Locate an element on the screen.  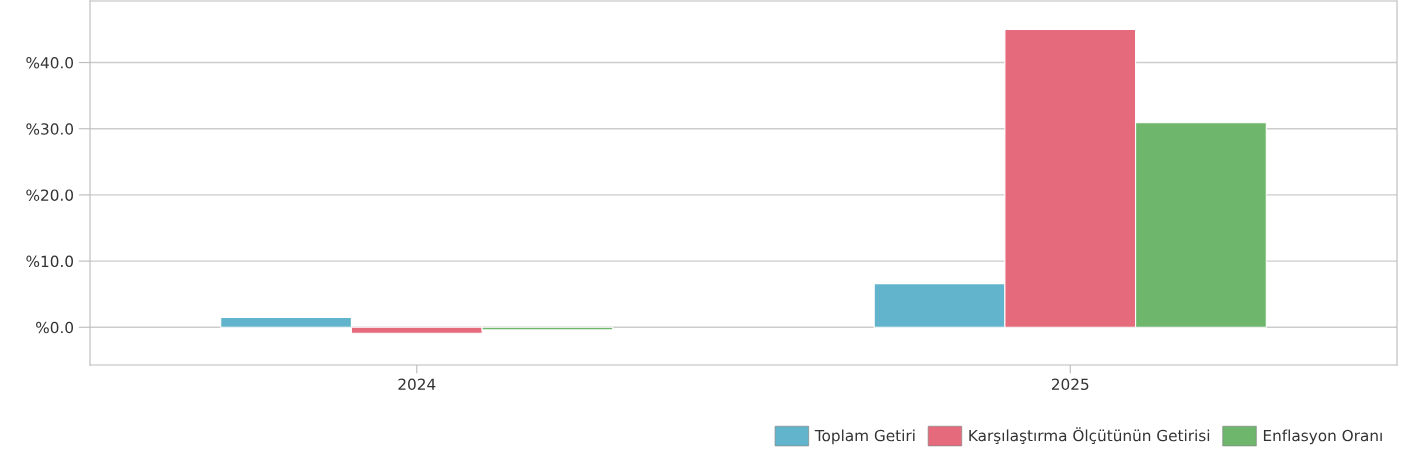
y-tick-label: %40.0 is located at coordinates (50, 63).